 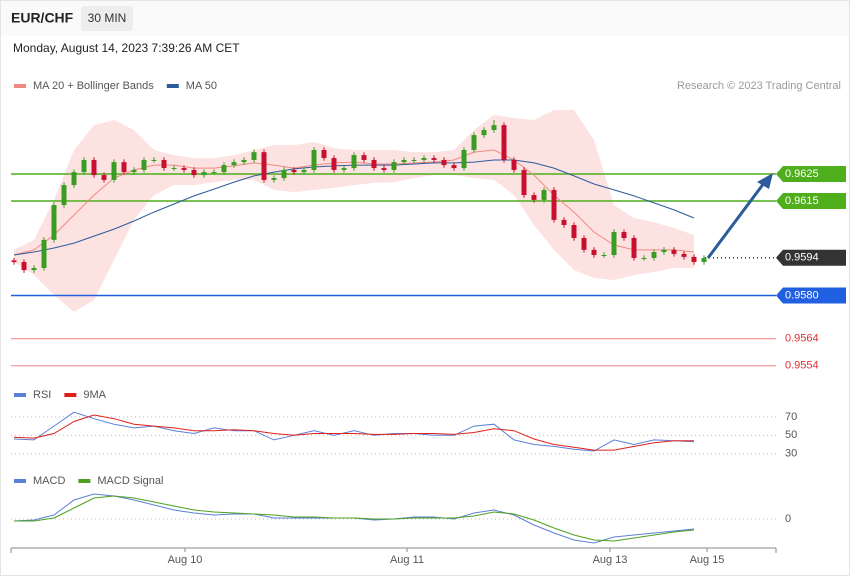 What do you see at coordinates (802, 366) in the screenshot?
I see `level-label: 0.9554` at bounding box center [802, 366].